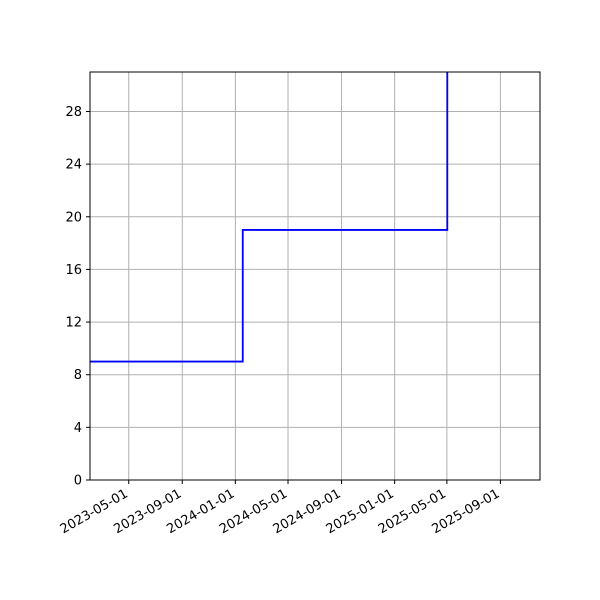 The image size is (600, 600). Describe the element at coordinates (73, 270) in the screenshot. I see `y-tick-label: 16` at that location.